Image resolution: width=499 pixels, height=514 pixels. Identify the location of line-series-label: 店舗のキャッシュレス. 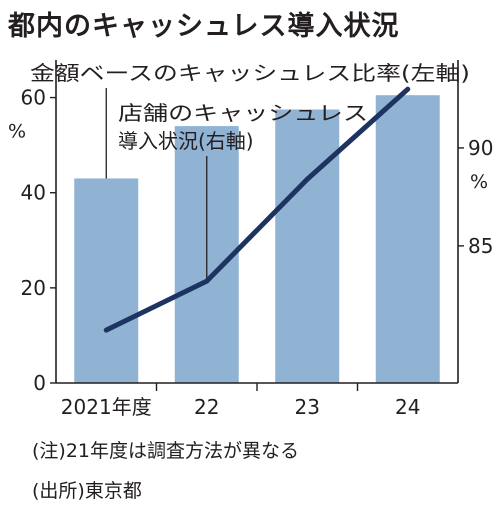
(243, 113).